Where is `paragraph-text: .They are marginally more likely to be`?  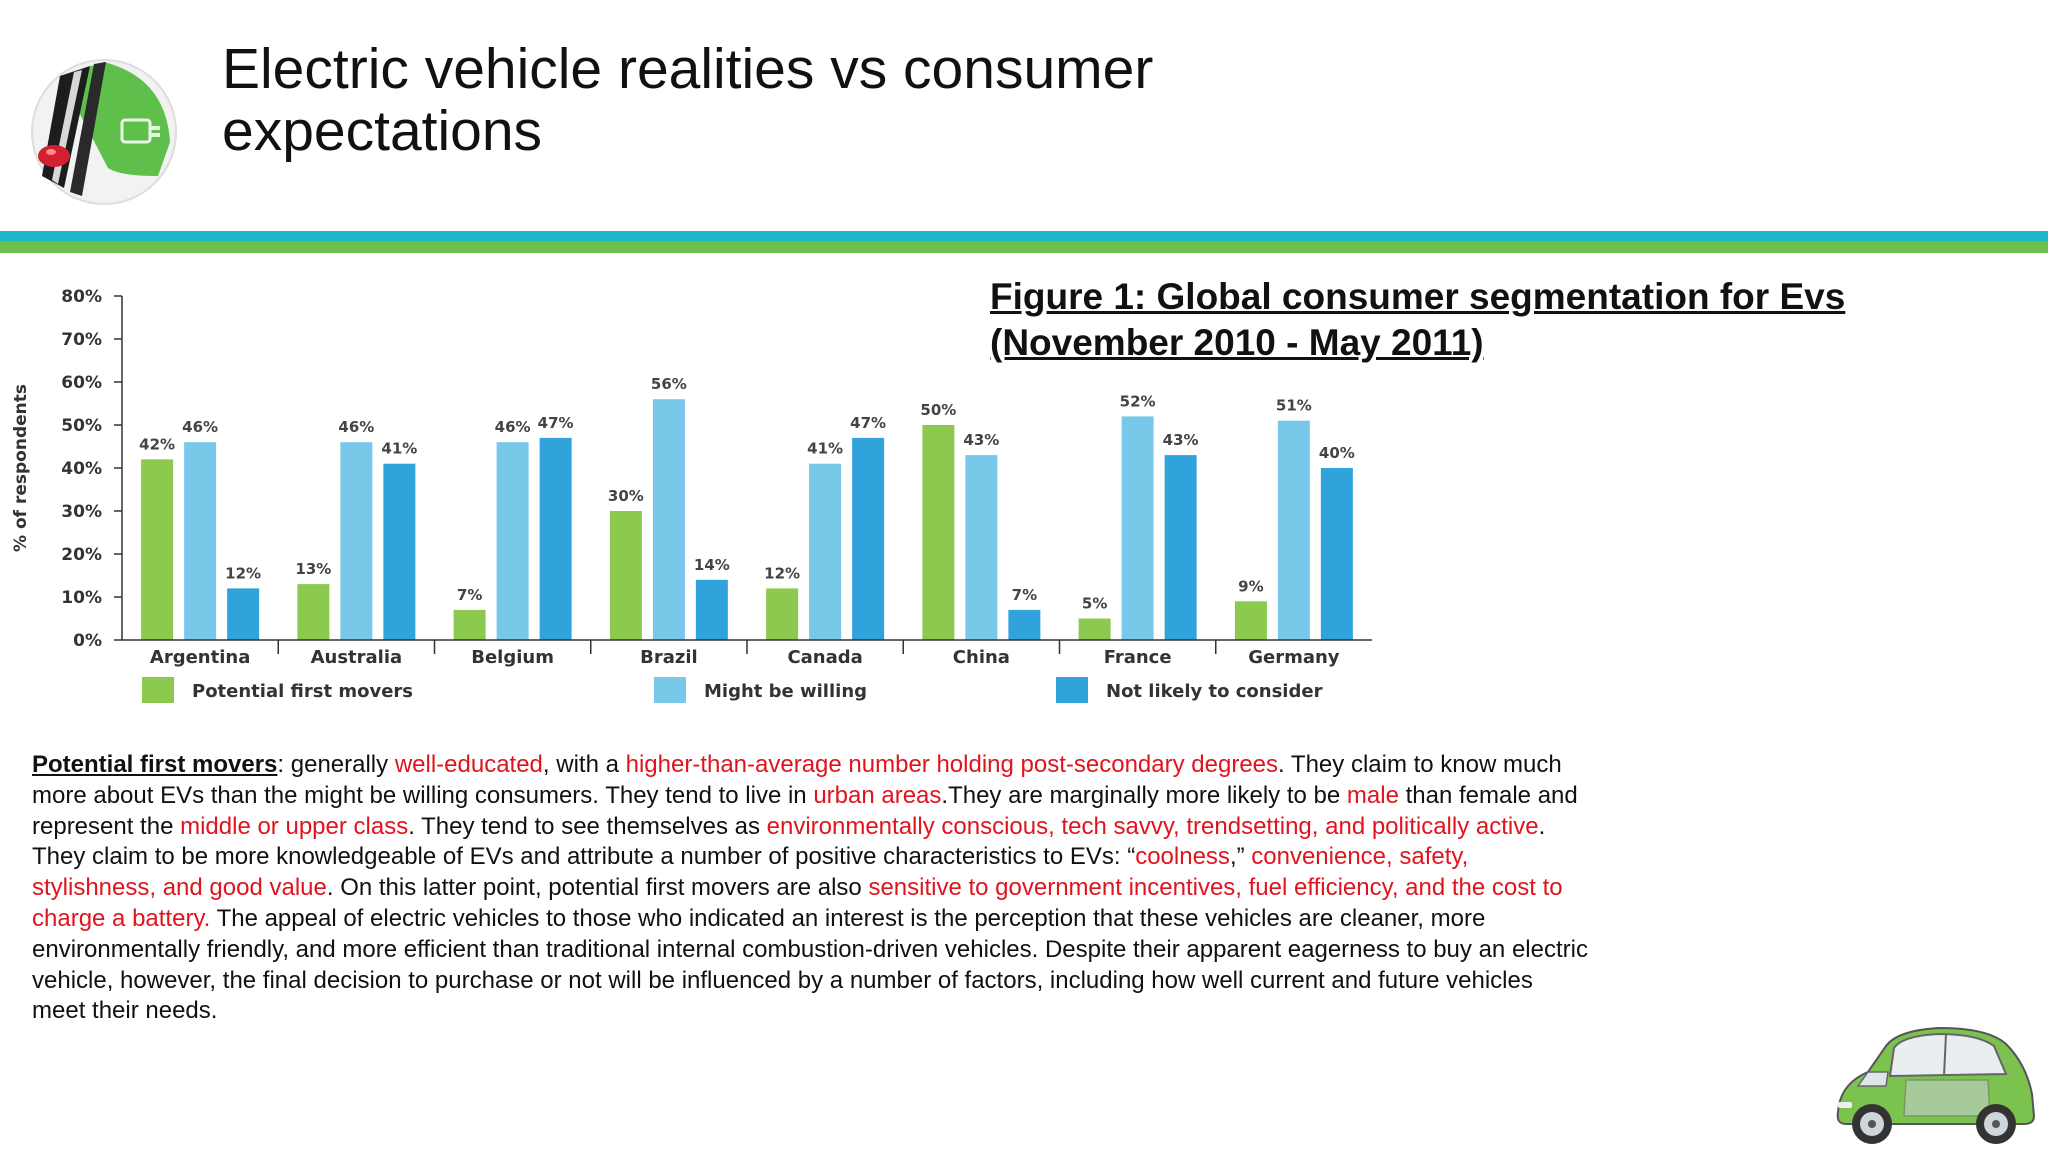 paragraph-text: .They are marginally more likely to be is located at coordinates (1144, 795).